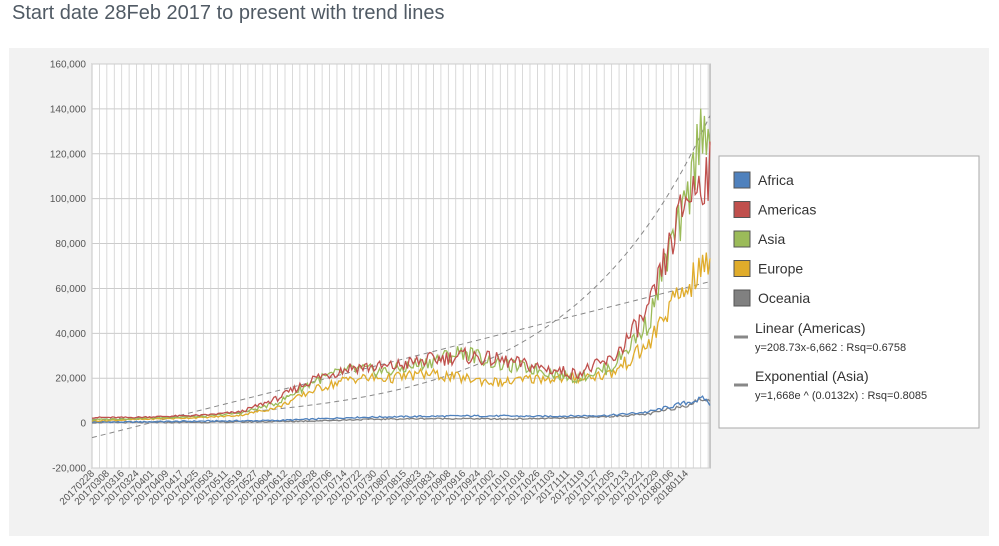 The width and height of the screenshot is (999, 546). What do you see at coordinates (787, 210) in the screenshot?
I see `legend-label-americas: Americas` at bounding box center [787, 210].